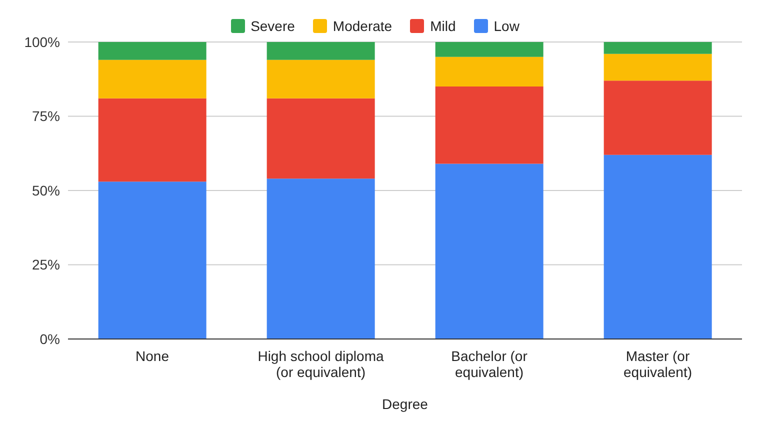  What do you see at coordinates (46, 264) in the screenshot?
I see `y-tick-label: 25%` at bounding box center [46, 264].